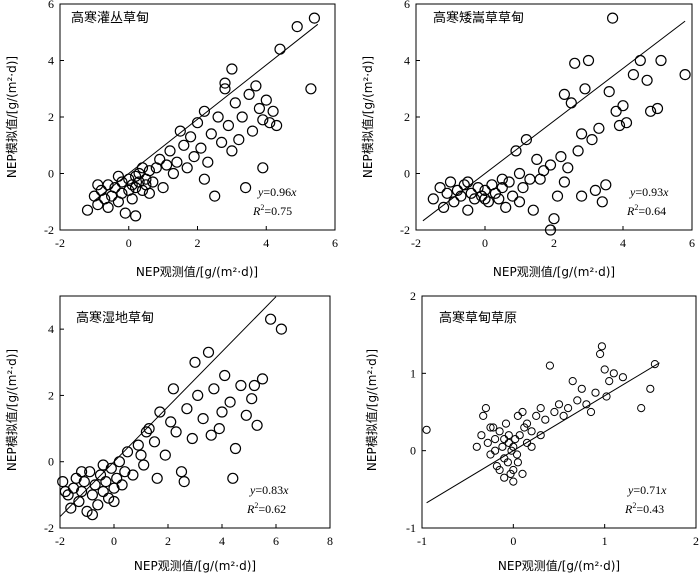 Image resolution: width=700 pixels, height=575 pixels. What do you see at coordinates (266, 508) in the screenshot?
I see `r-squared: R2=0.62` at bounding box center [266, 508].